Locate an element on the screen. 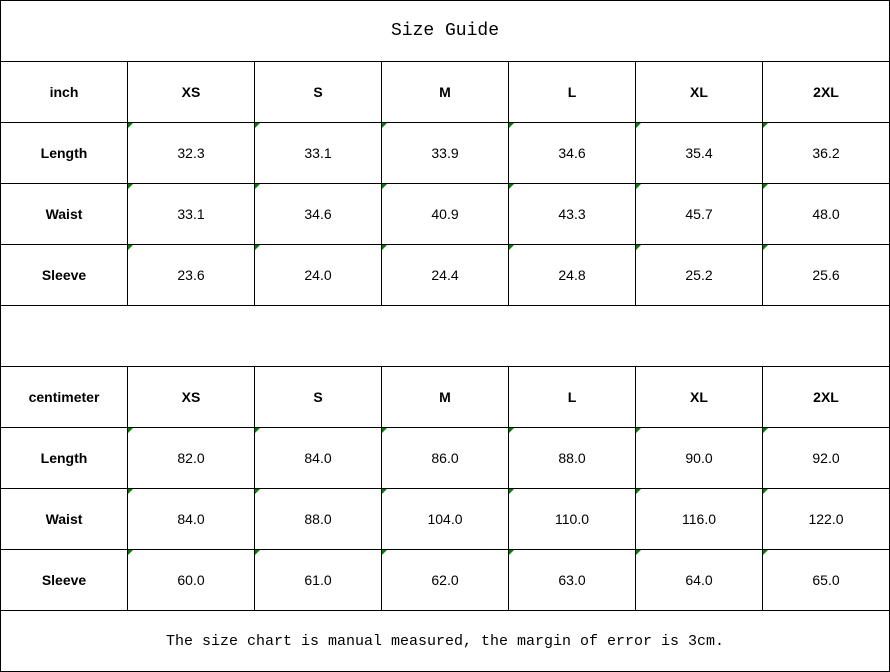 This screenshot has height=672, width=890. row-label-text: Length is located at coordinates (64, 458).